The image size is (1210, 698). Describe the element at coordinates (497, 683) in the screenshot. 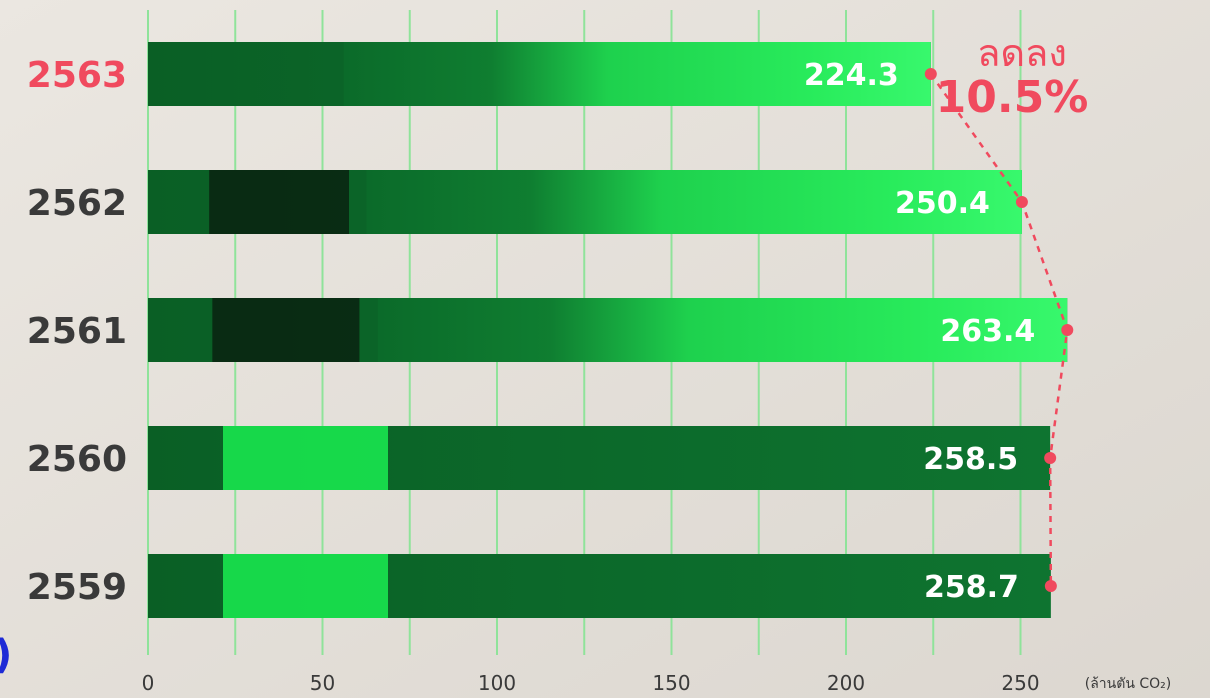

I see `x-tick-label: 100` at that location.